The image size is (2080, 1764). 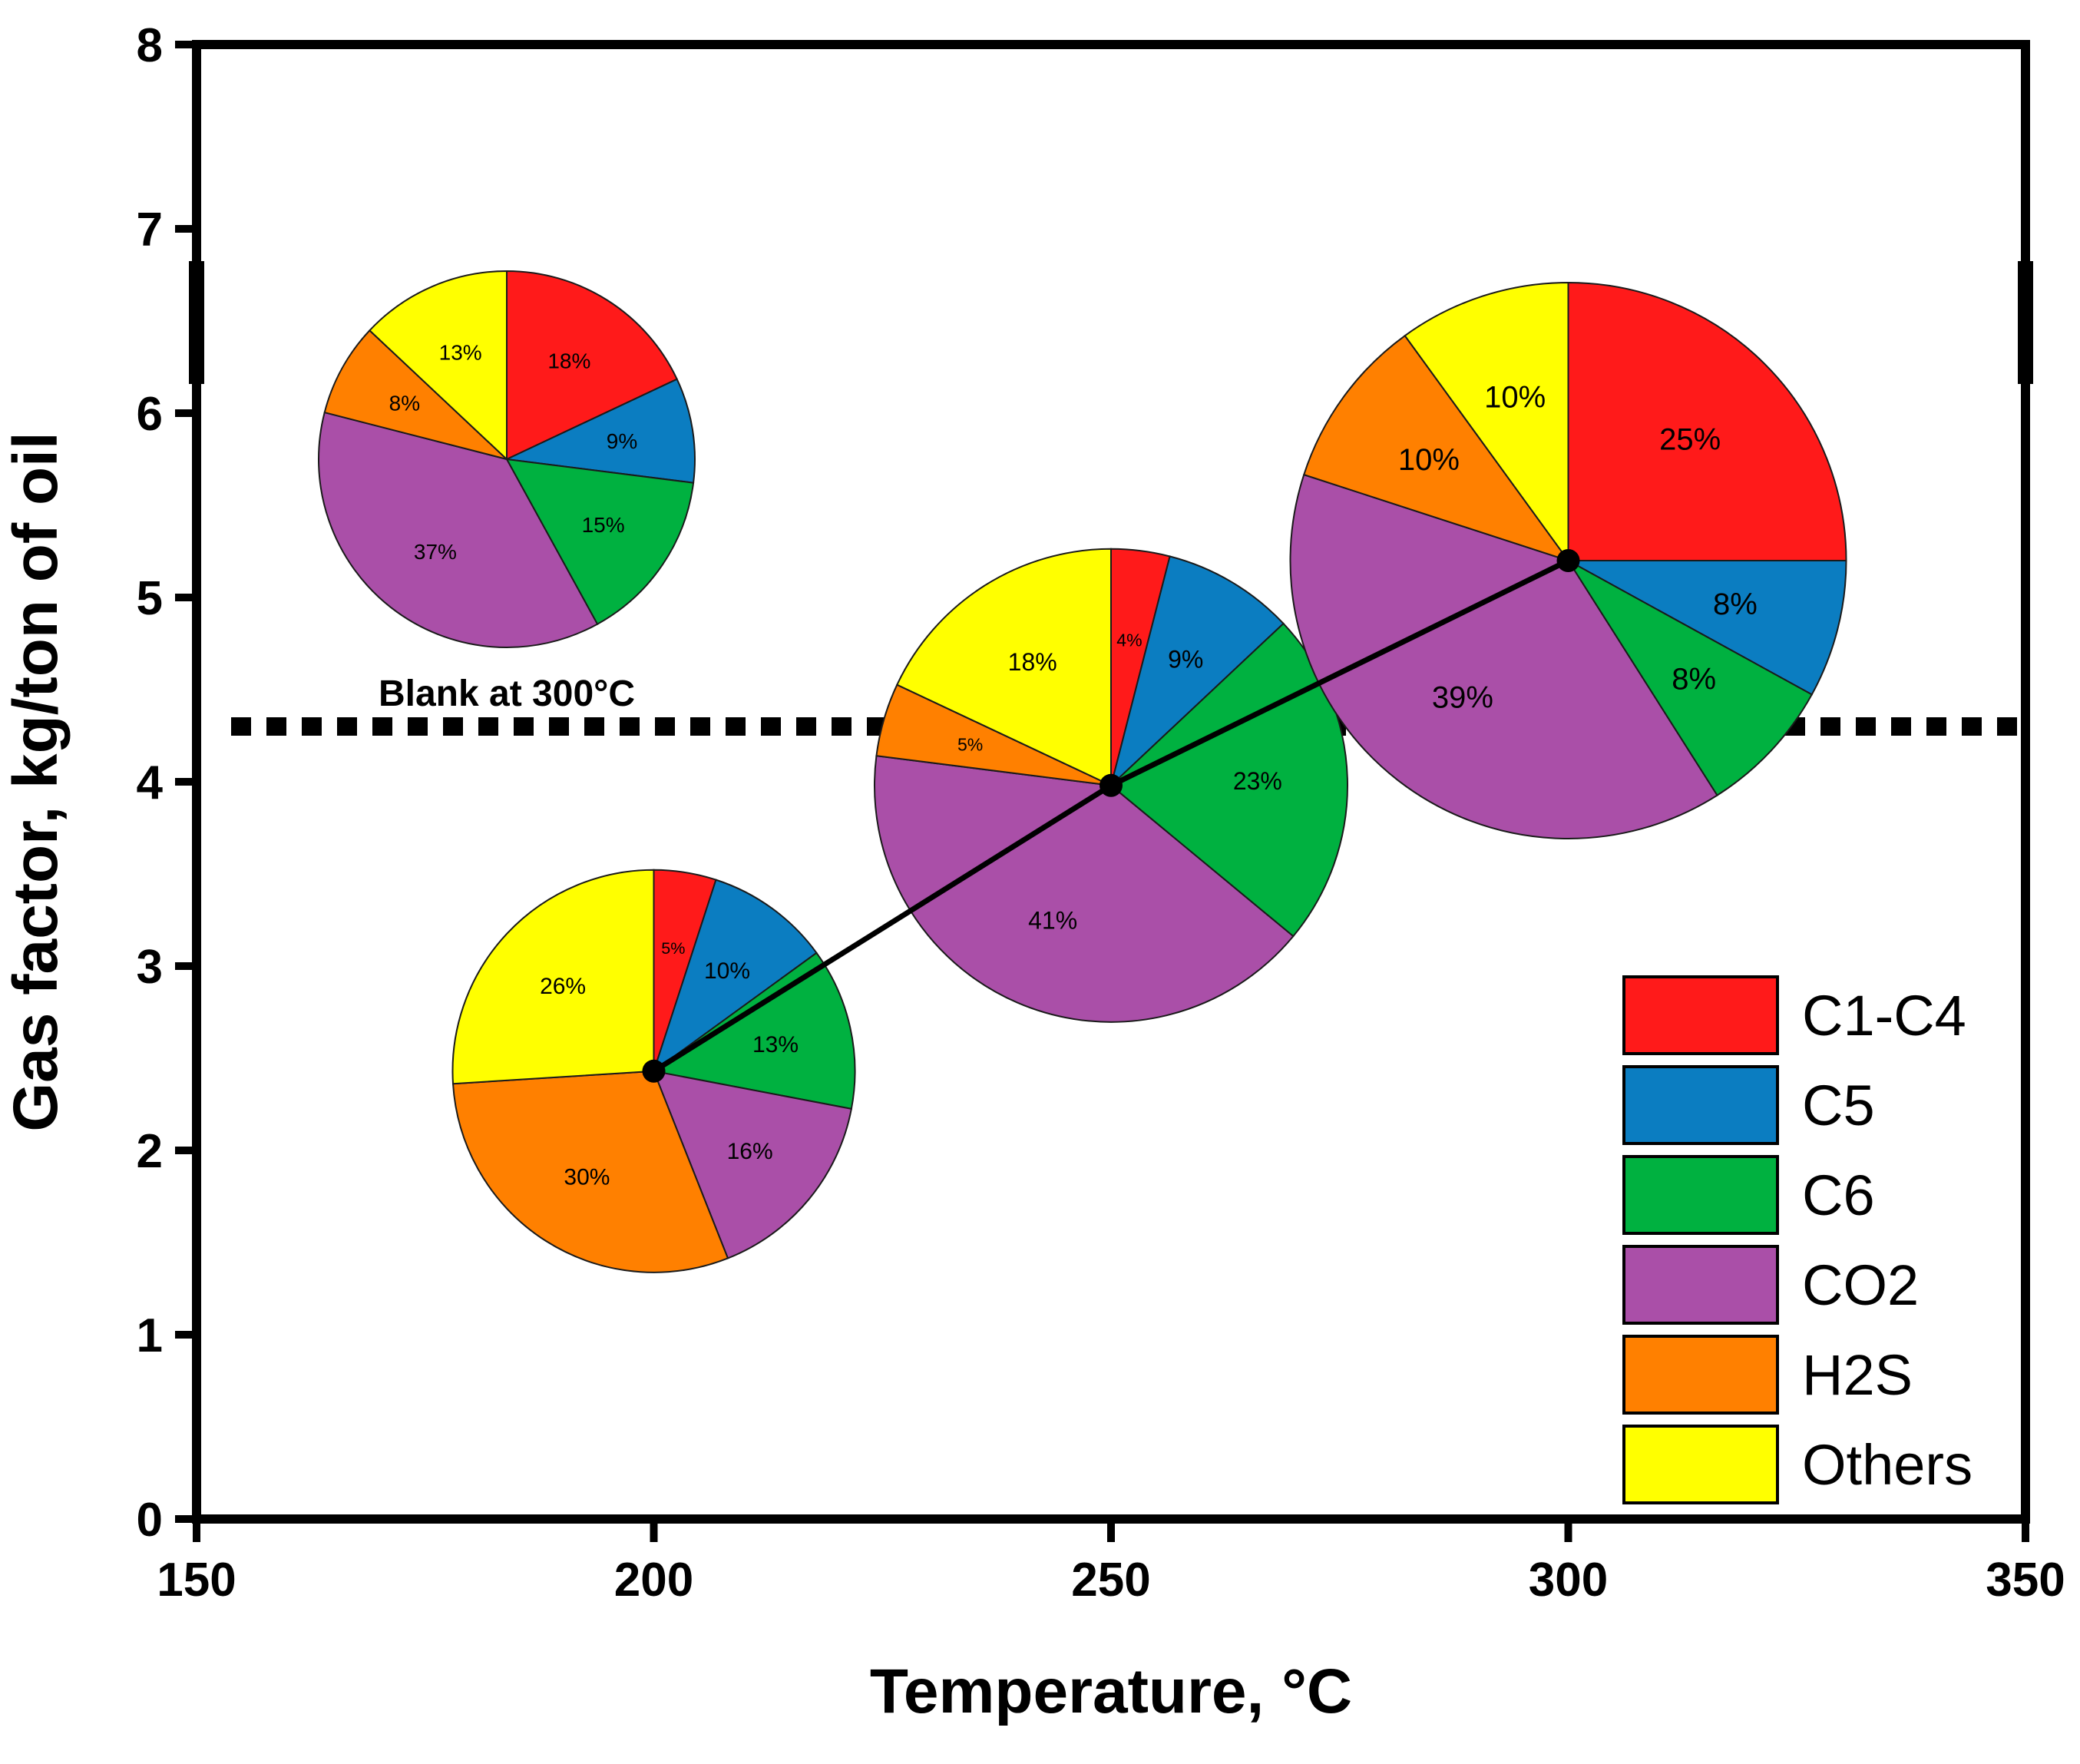 I want to click on pie-slice-label: 16%, so click(x=750, y=1151).